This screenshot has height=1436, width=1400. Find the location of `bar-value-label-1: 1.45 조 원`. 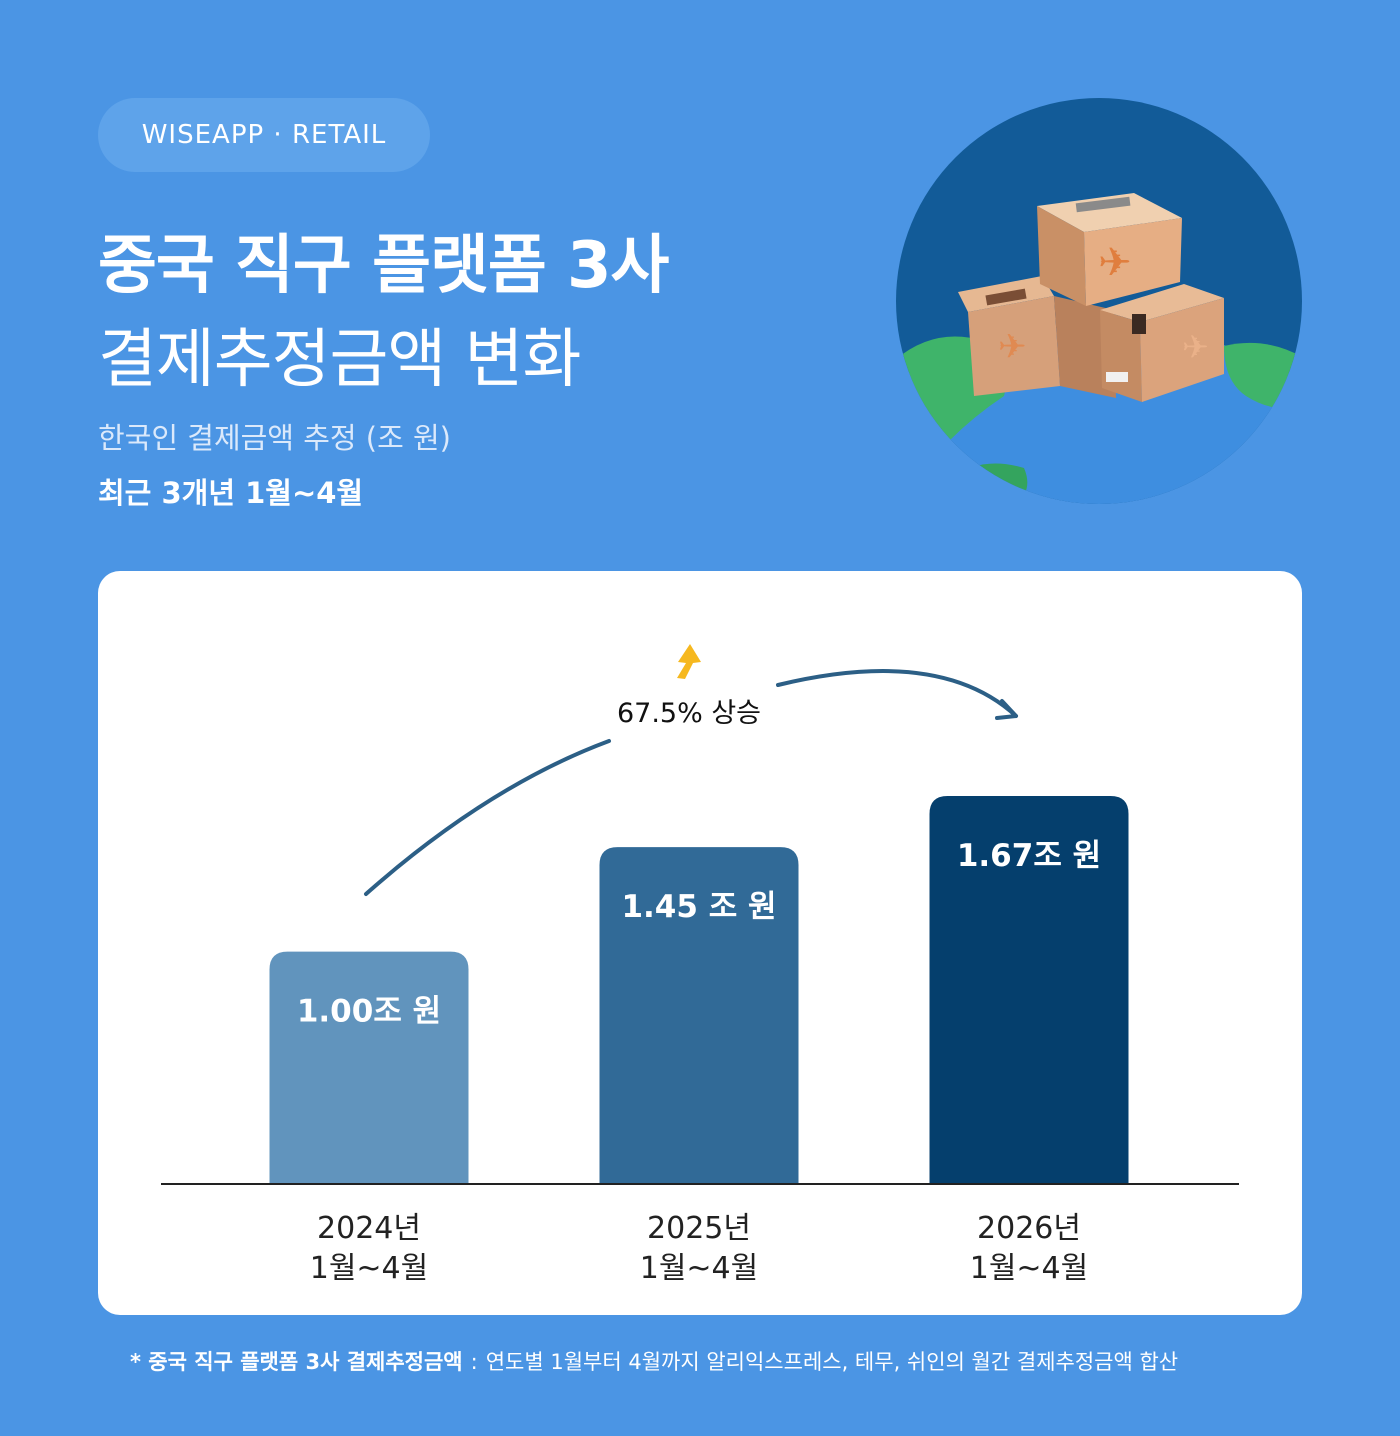

bar-value-label-1: 1.45 조 원 is located at coordinates (698, 907).